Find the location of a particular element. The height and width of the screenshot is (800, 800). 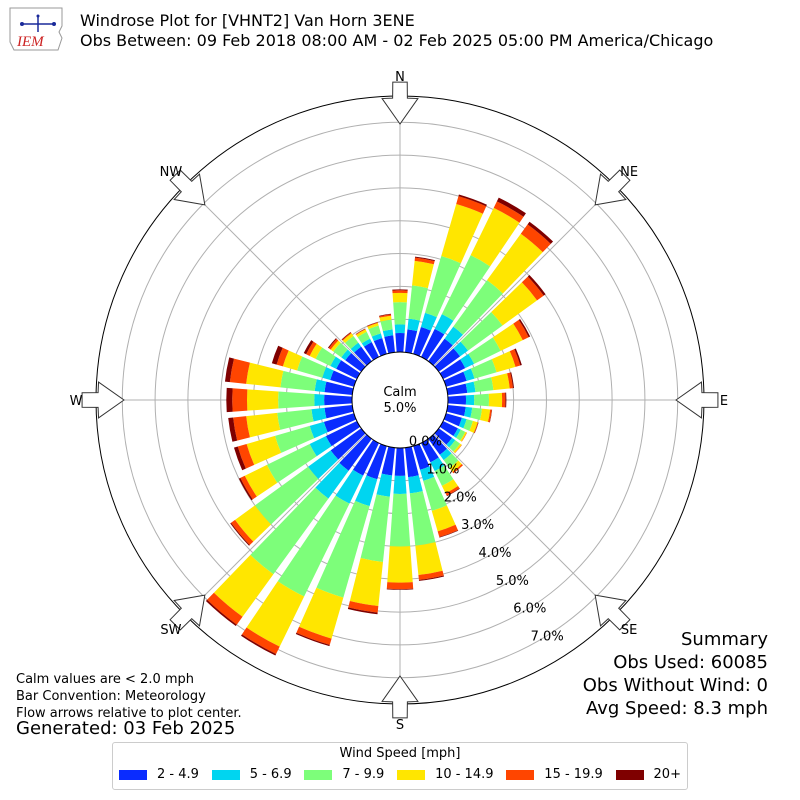

radial-gridline is located at coordinates (275, 524).